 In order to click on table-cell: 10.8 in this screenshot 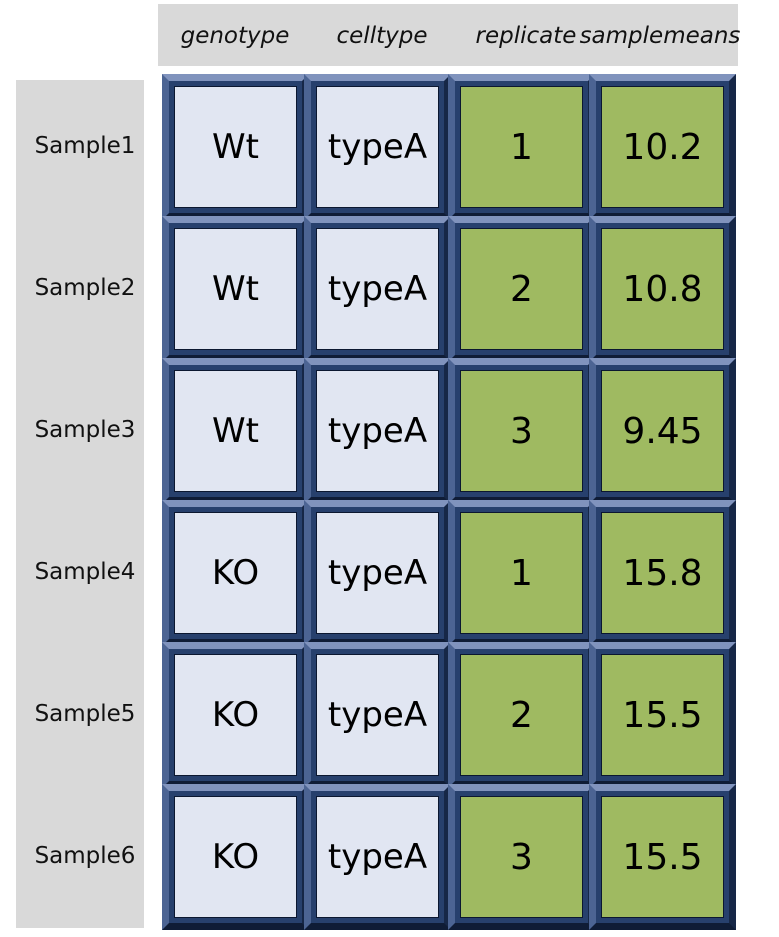, I will do `click(662, 289)`.